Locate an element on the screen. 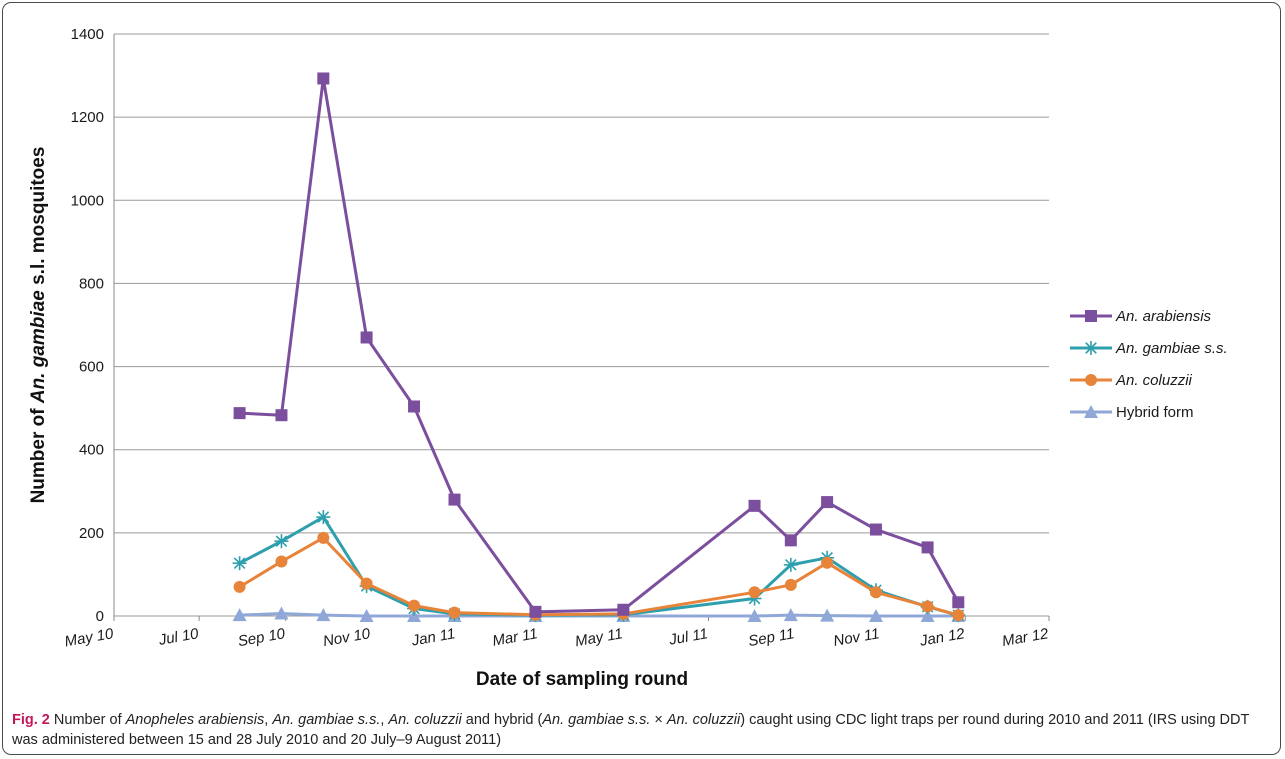 Image resolution: width=1285 pixels, height=759 pixels. caption-segment: Number of is located at coordinates (87, 720).